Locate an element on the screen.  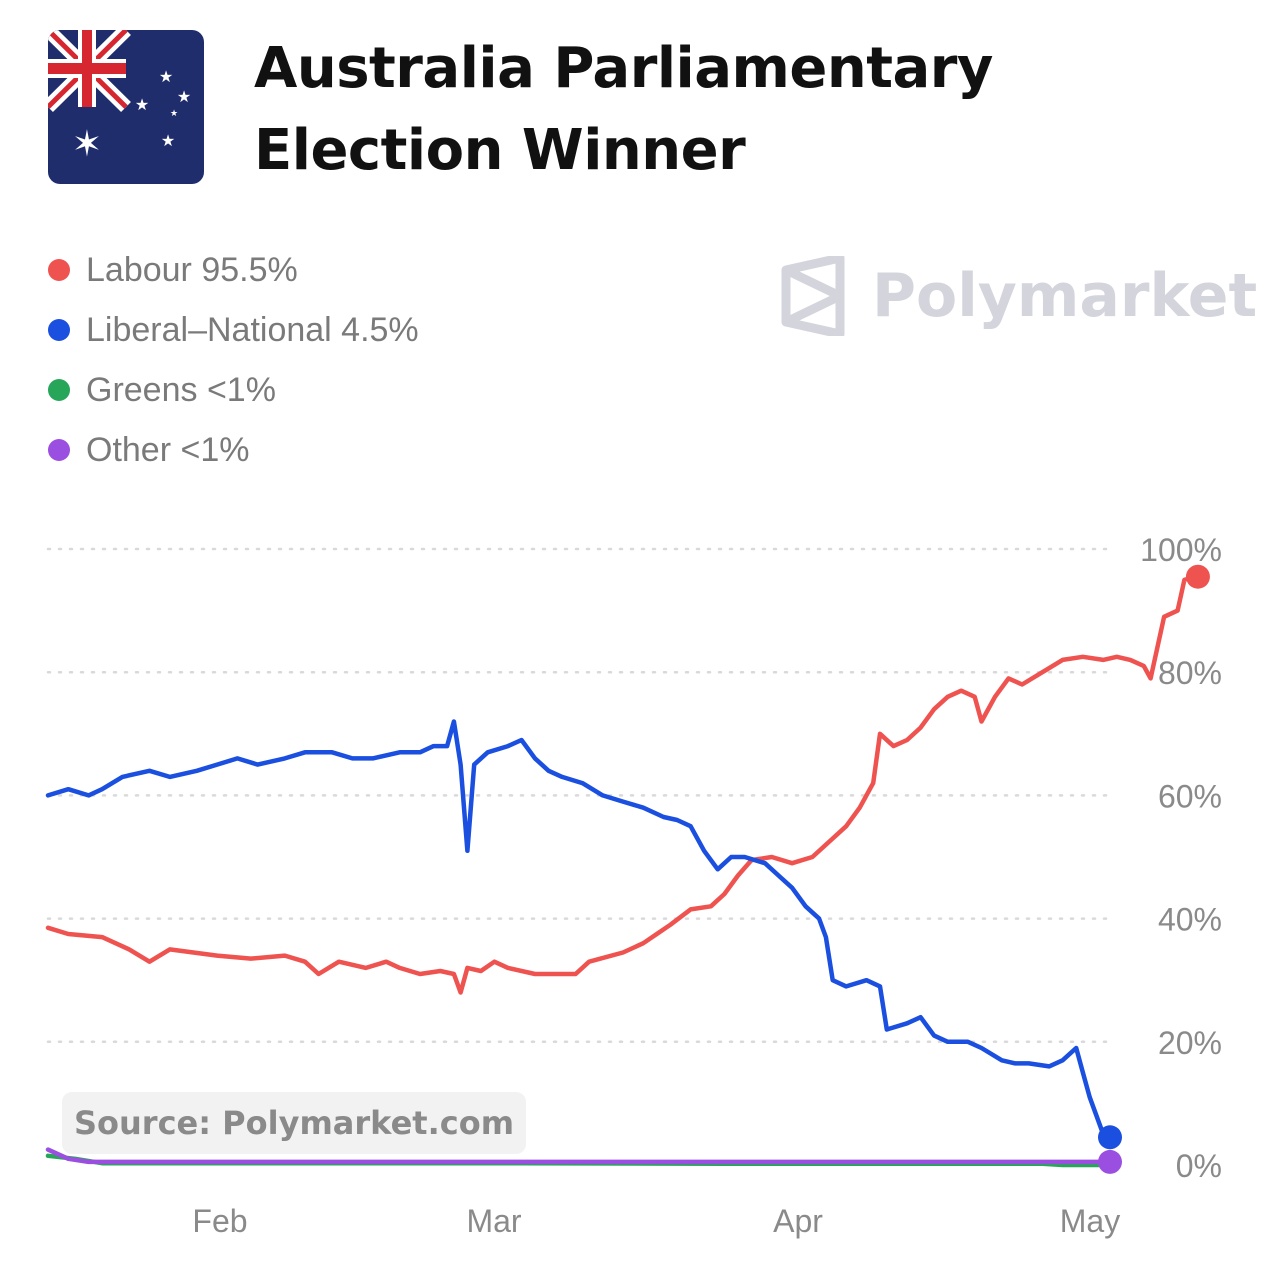
end-point-liberal-national is located at coordinates (1110, 1137).